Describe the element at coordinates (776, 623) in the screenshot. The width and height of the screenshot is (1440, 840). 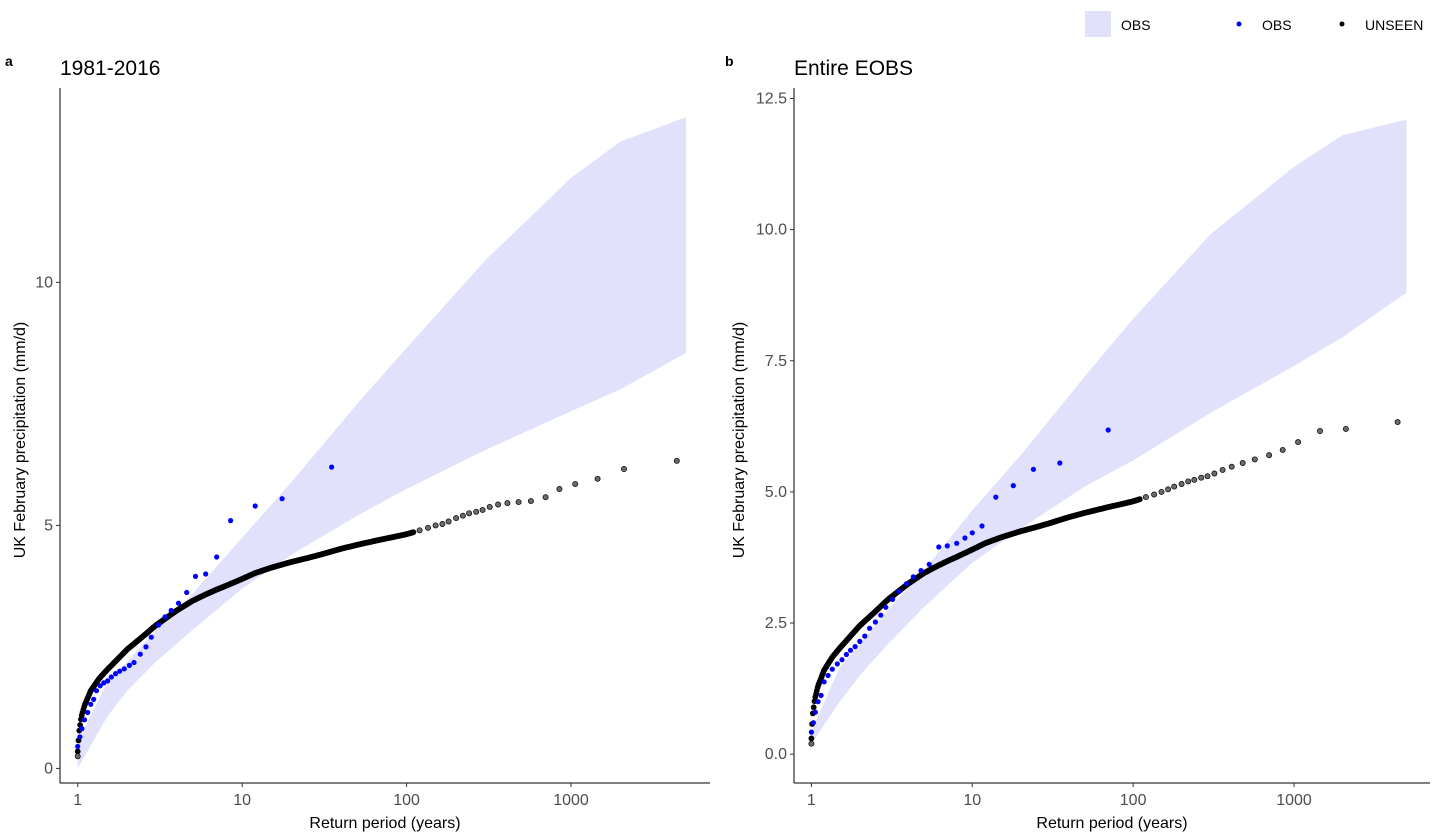
I see `y-tick-label-b: 2.5` at that location.